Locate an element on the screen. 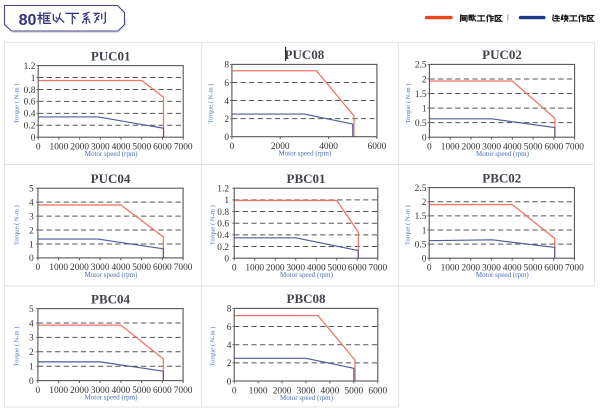  svg-text: PBC04 is located at coordinates (111, 298).